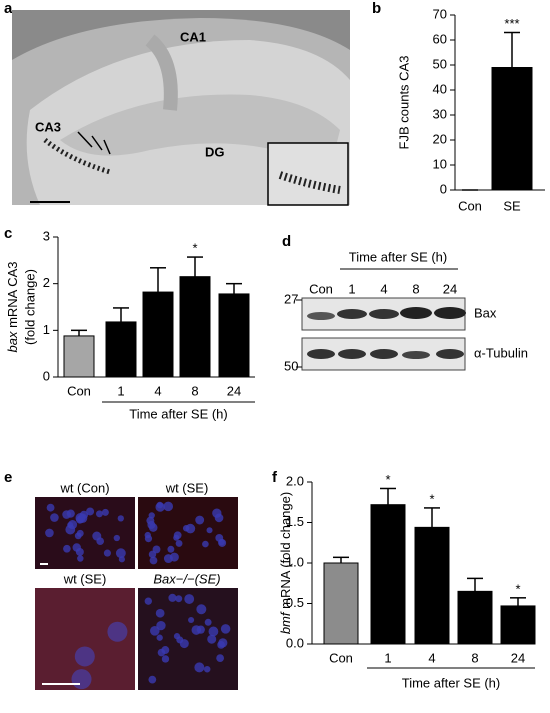 This screenshot has height=713, width=550. What do you see at coordinates (48, 126) in the screenshot?
I see `region-label: CA3` at bounding box center [48, 126].